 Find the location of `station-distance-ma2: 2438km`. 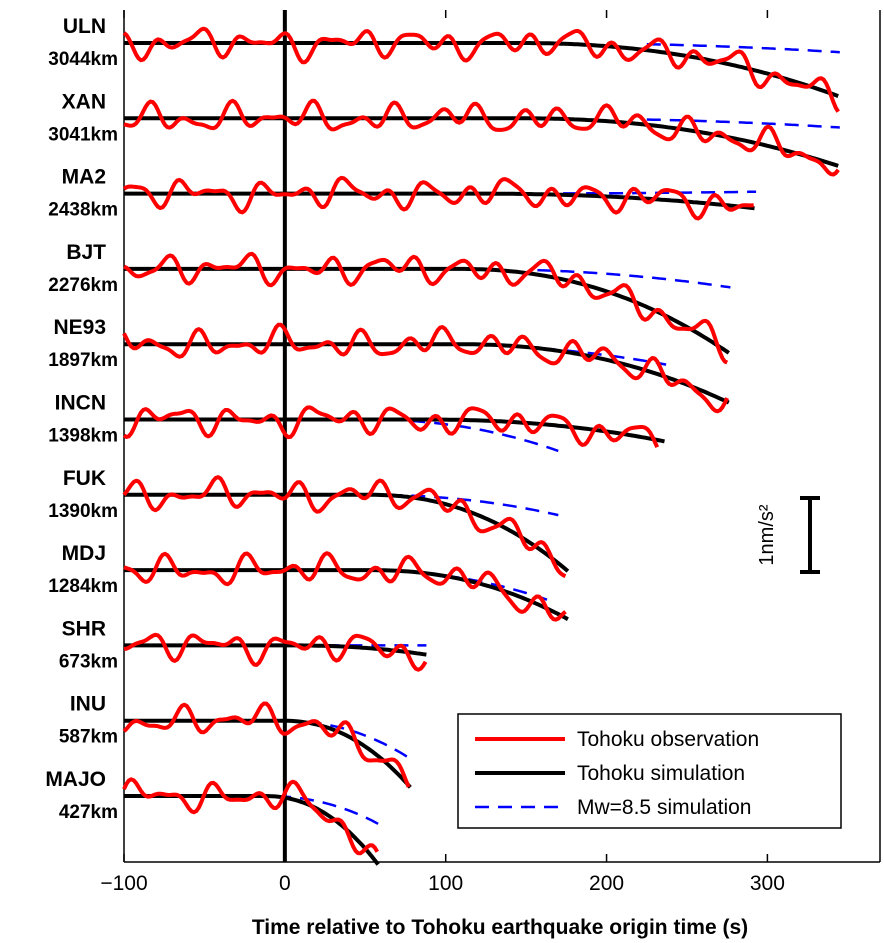

station-distance-ma2: 2438km is located at coordinates (83, 210).